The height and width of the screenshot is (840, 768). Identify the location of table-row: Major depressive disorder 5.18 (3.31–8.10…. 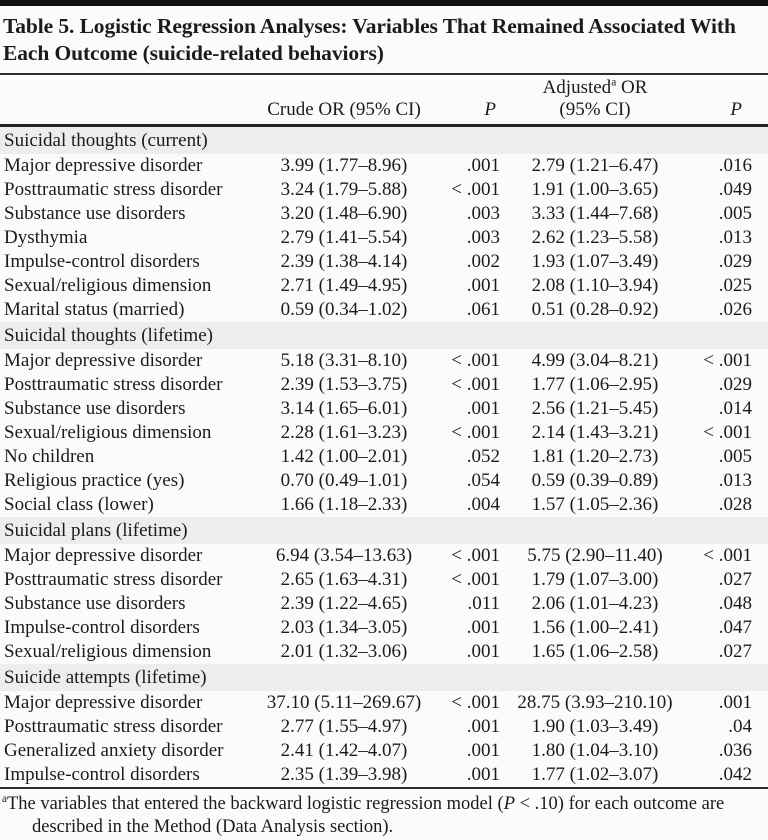
(384, 361).